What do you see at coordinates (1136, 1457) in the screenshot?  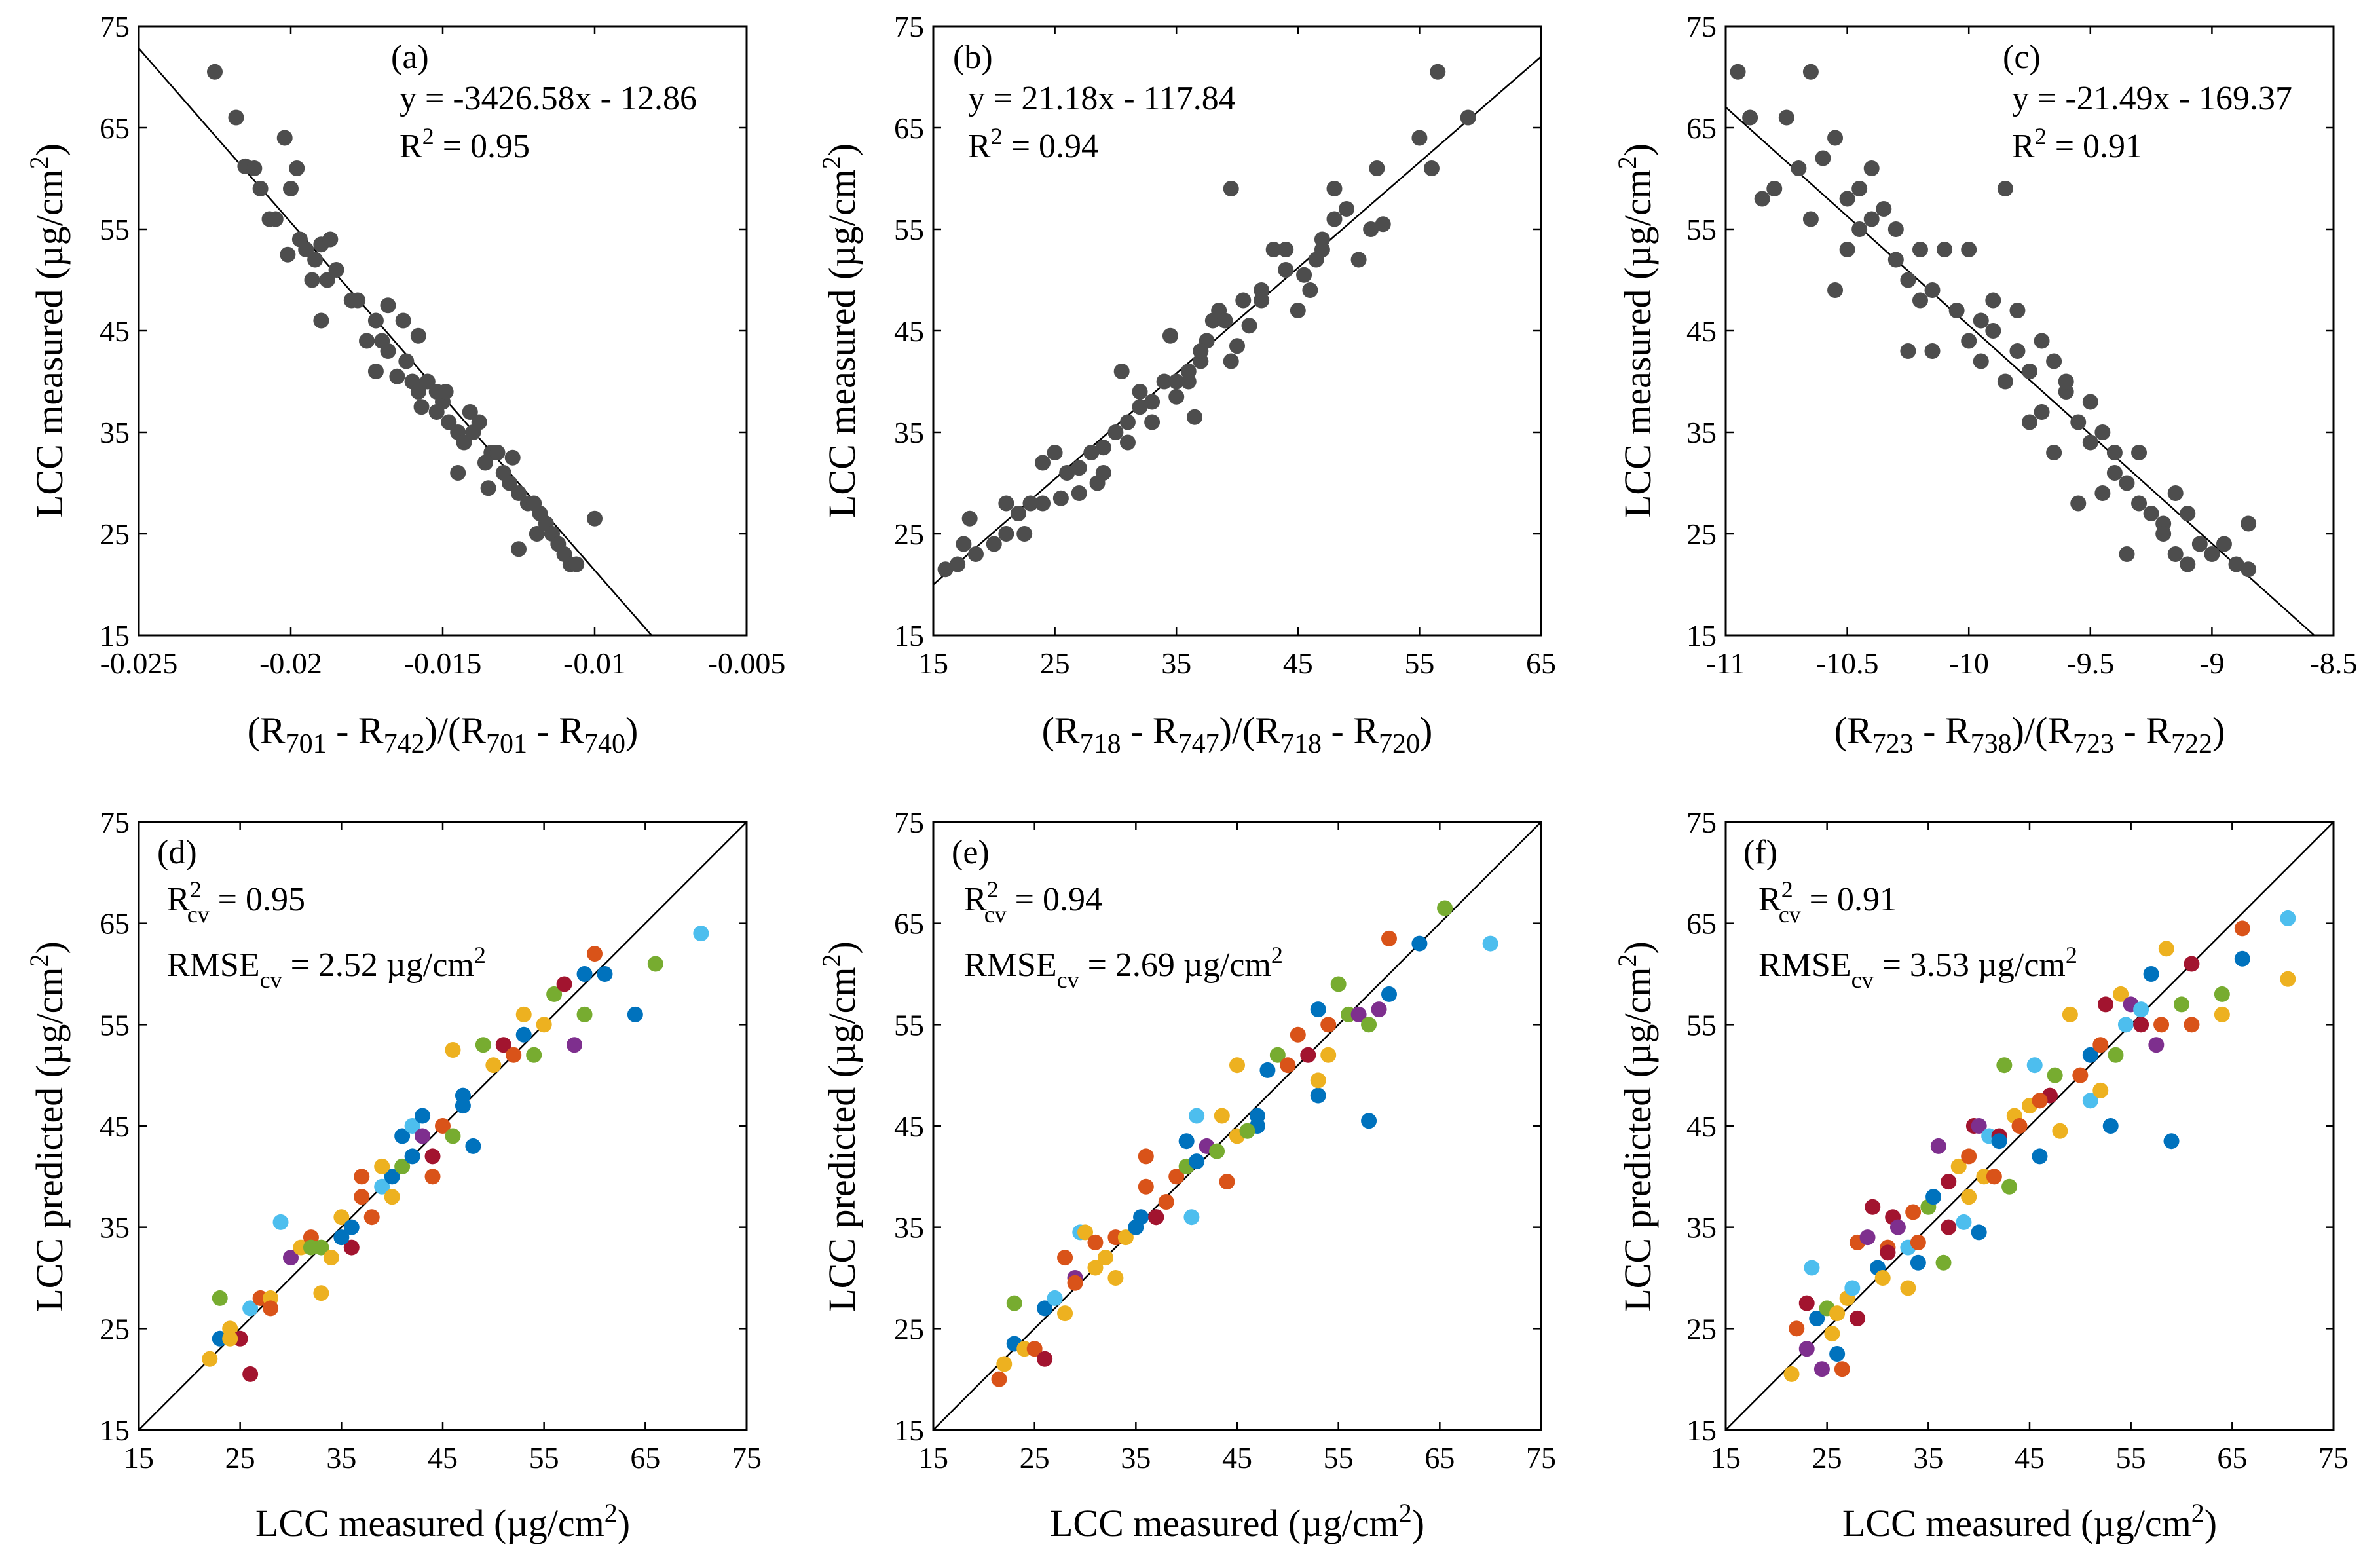 I see `x-tick-label: 35` at bounding box center [1136, 1457].